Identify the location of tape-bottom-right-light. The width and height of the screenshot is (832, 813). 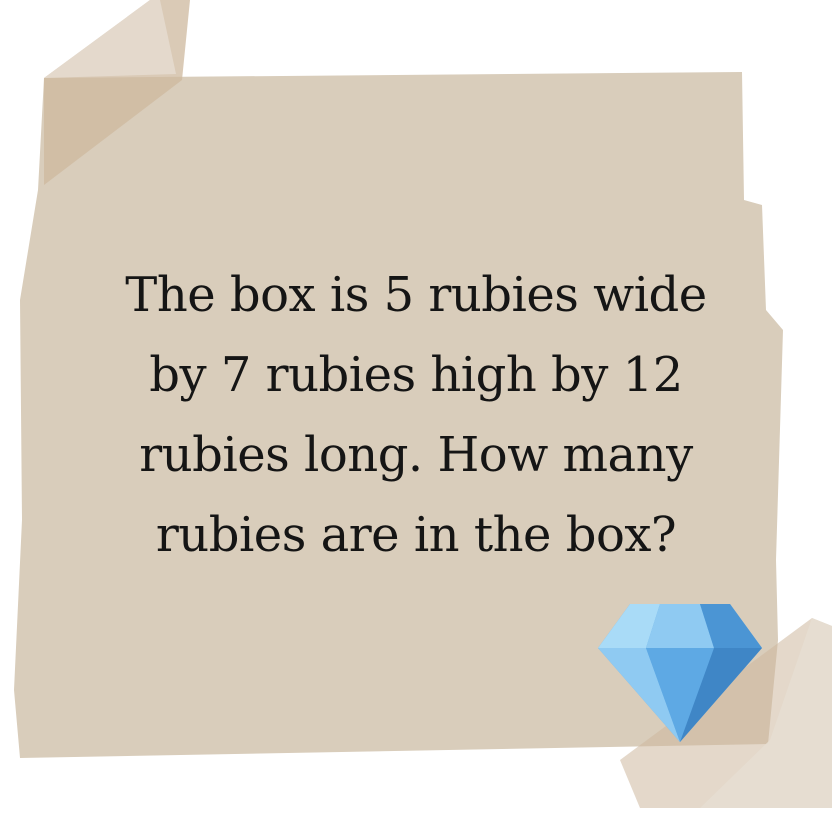
(766, 713).